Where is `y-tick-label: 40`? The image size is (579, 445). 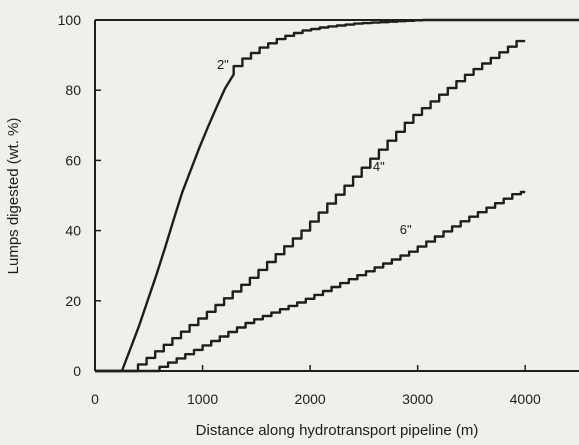 y-tick-label: 40 is located at coordinates (73, 231).